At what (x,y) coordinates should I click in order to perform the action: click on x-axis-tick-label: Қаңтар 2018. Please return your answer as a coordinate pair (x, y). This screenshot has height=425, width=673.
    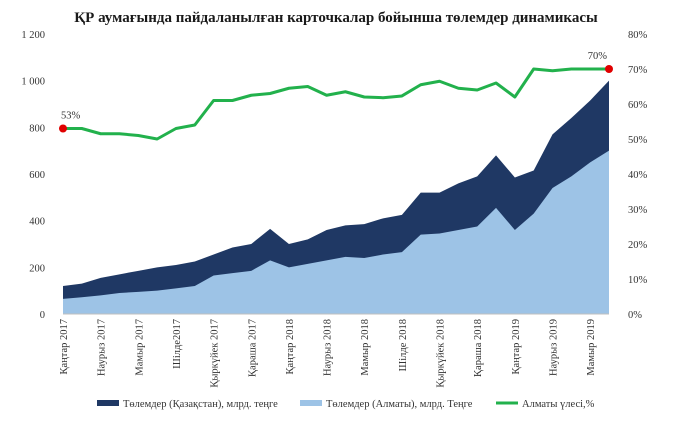
    Looking at the image, I should click on (290, 347).